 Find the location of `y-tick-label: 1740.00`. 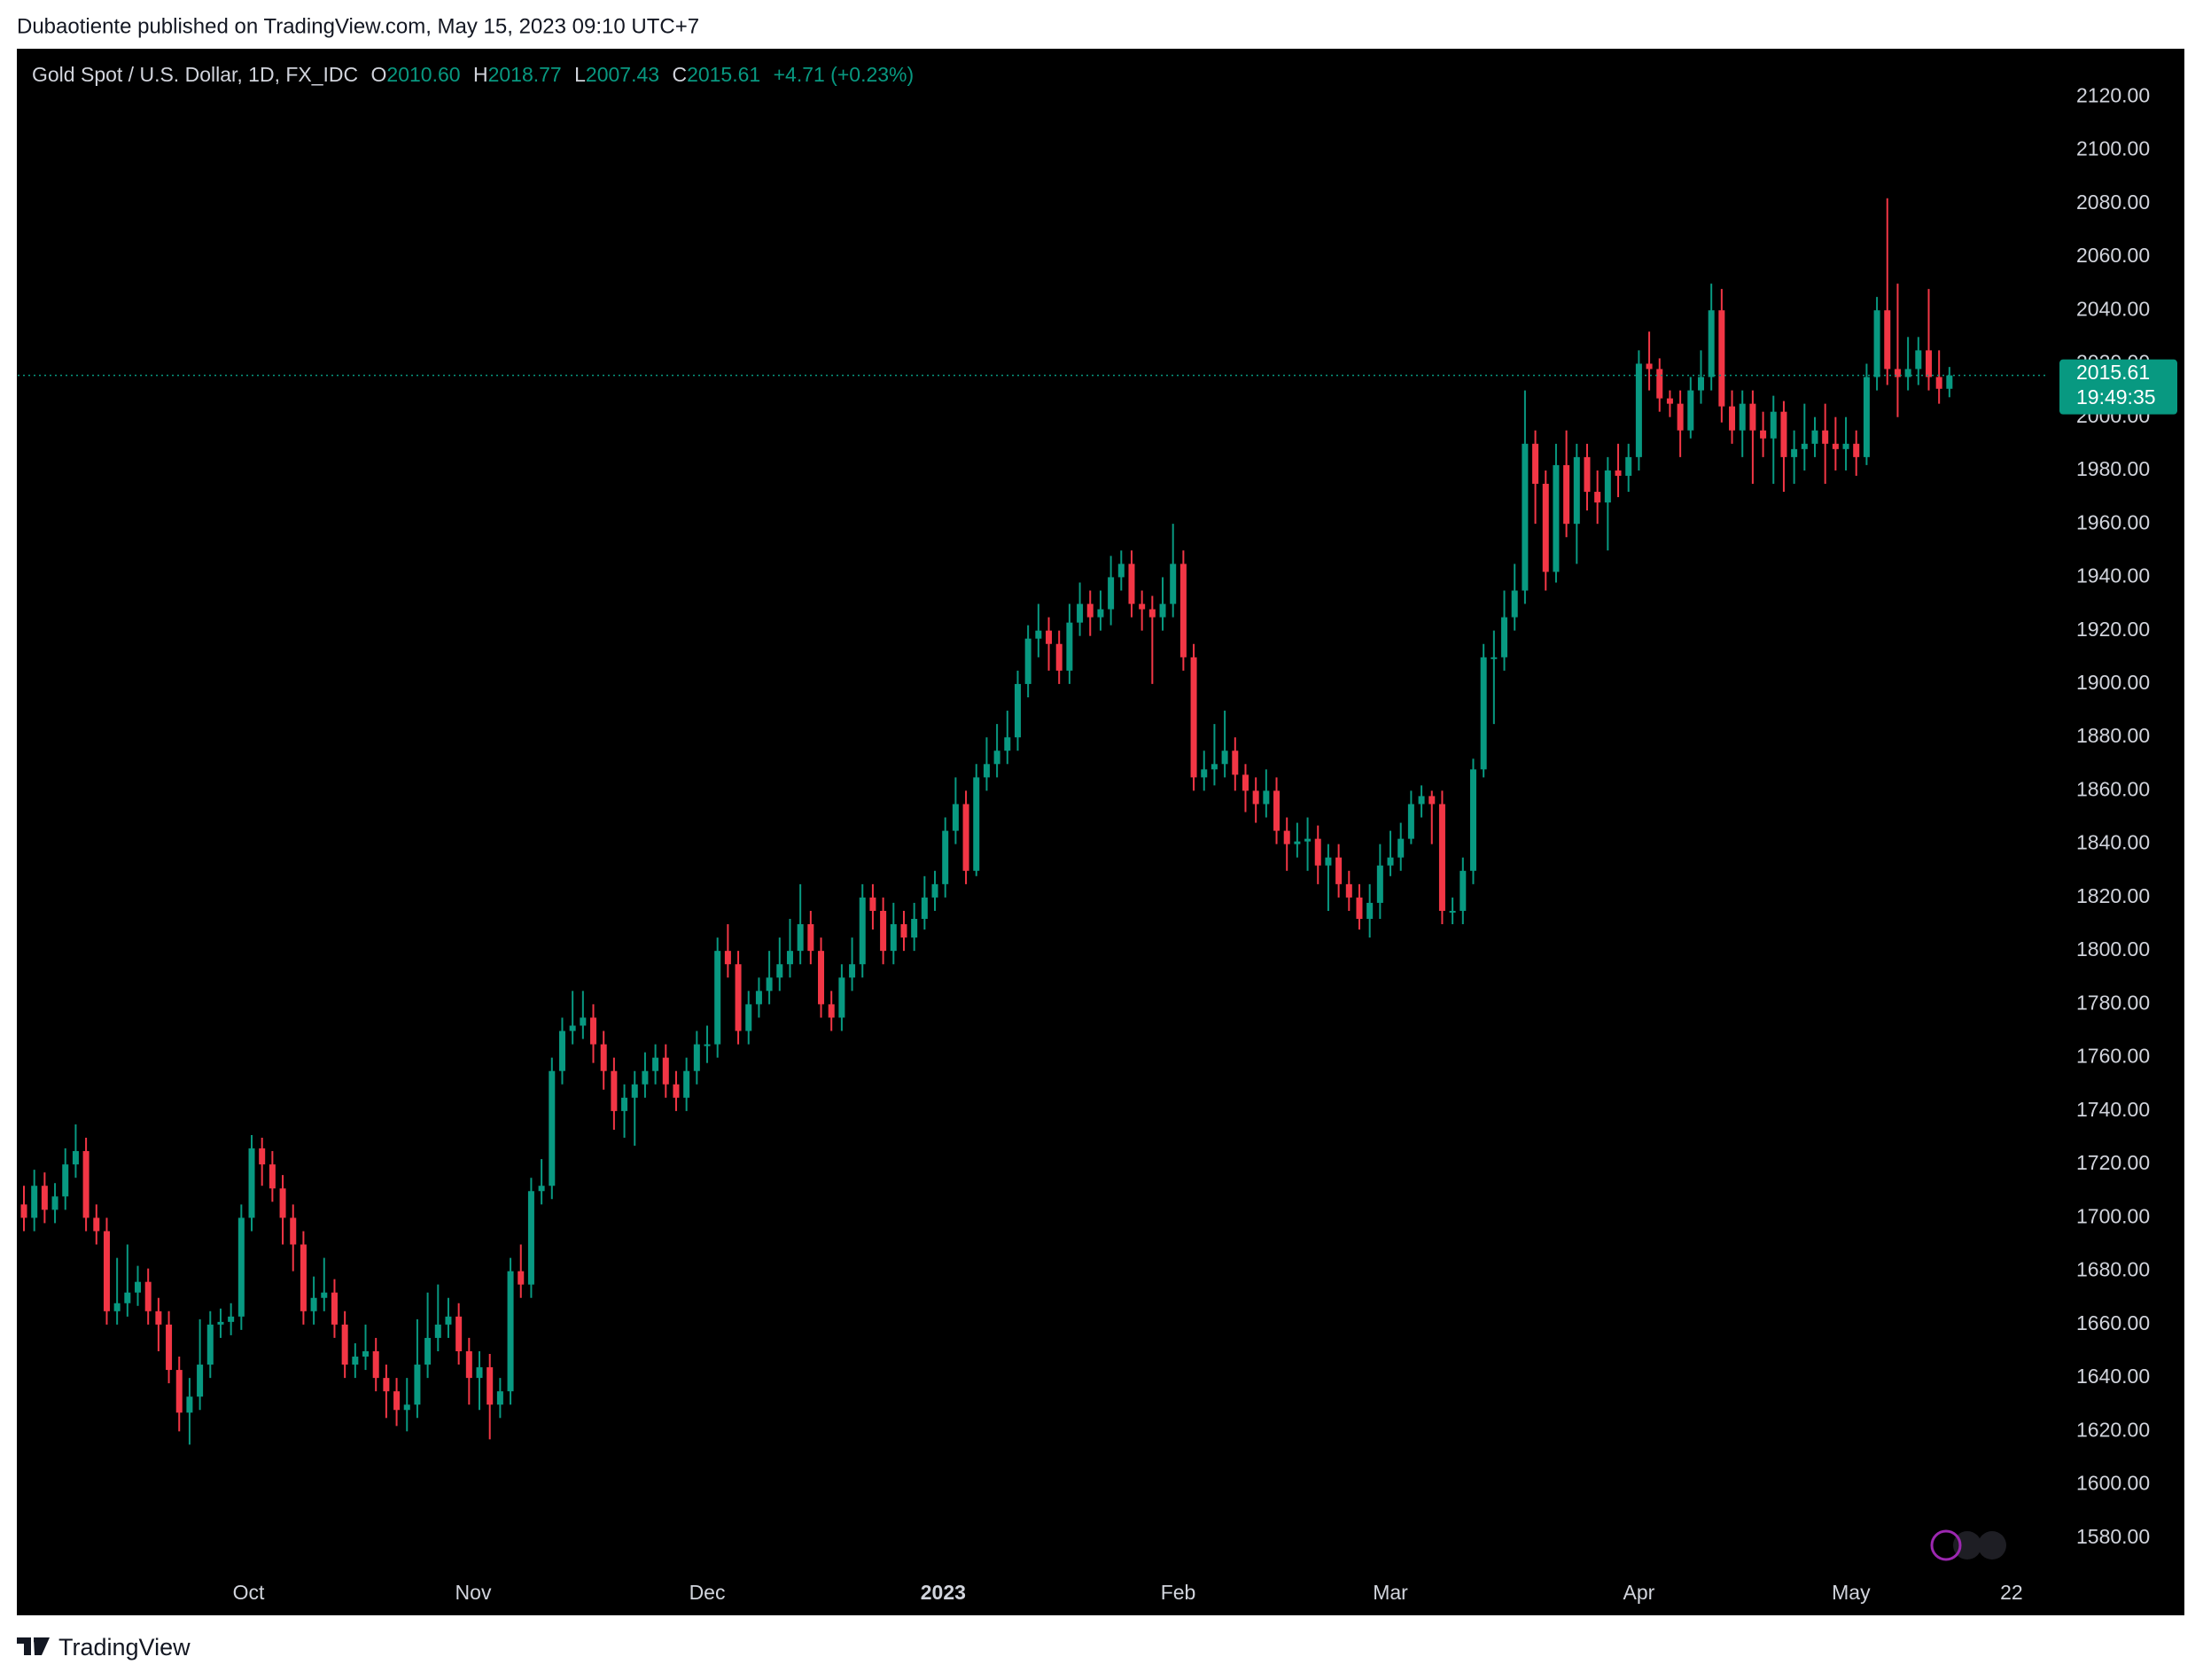

y-tick-label: 1740.00 is located at coordinates (2113, 1109).